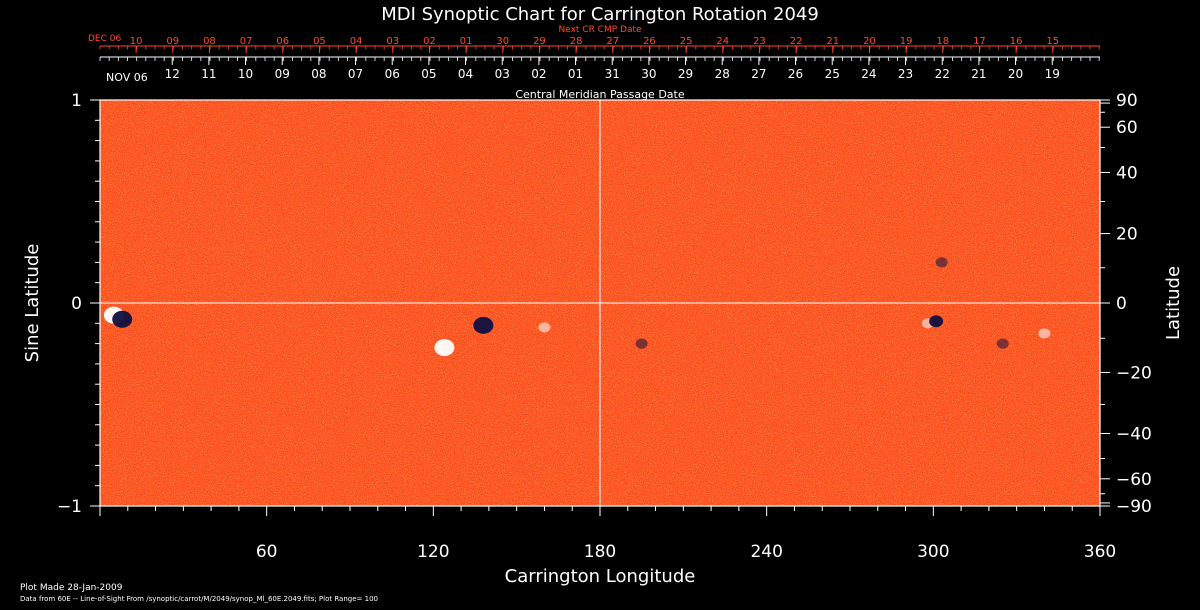 The height and width of the screenshot is (610, 1200). What do you see at coordinates (356, 41) in the screenshot?
I see `next-date-day-6: 04` at bounding box center [356, 41].